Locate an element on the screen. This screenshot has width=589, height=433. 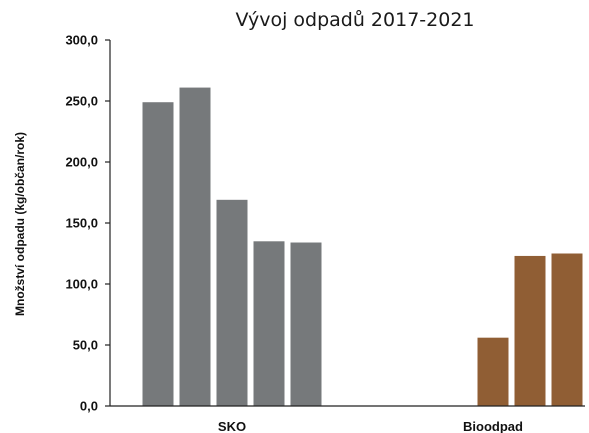
chart-title: Vývoj odpadů 2017-2021 is located at coordinates (354, 20).